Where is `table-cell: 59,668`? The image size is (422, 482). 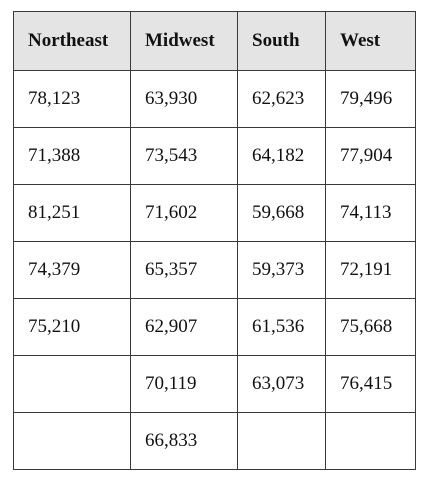 table-cell: 59,668 is located at coordinates (281, 213).